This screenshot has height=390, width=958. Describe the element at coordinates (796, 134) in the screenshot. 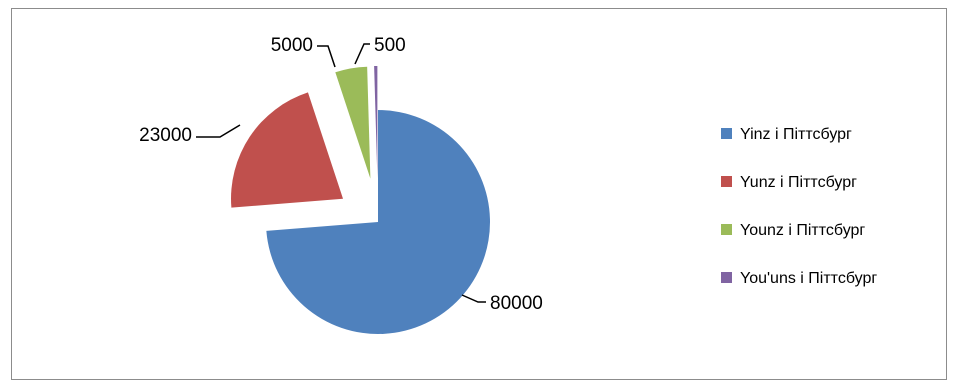

I see `legend-label-1: Yinz і Піттсбург` at that location.